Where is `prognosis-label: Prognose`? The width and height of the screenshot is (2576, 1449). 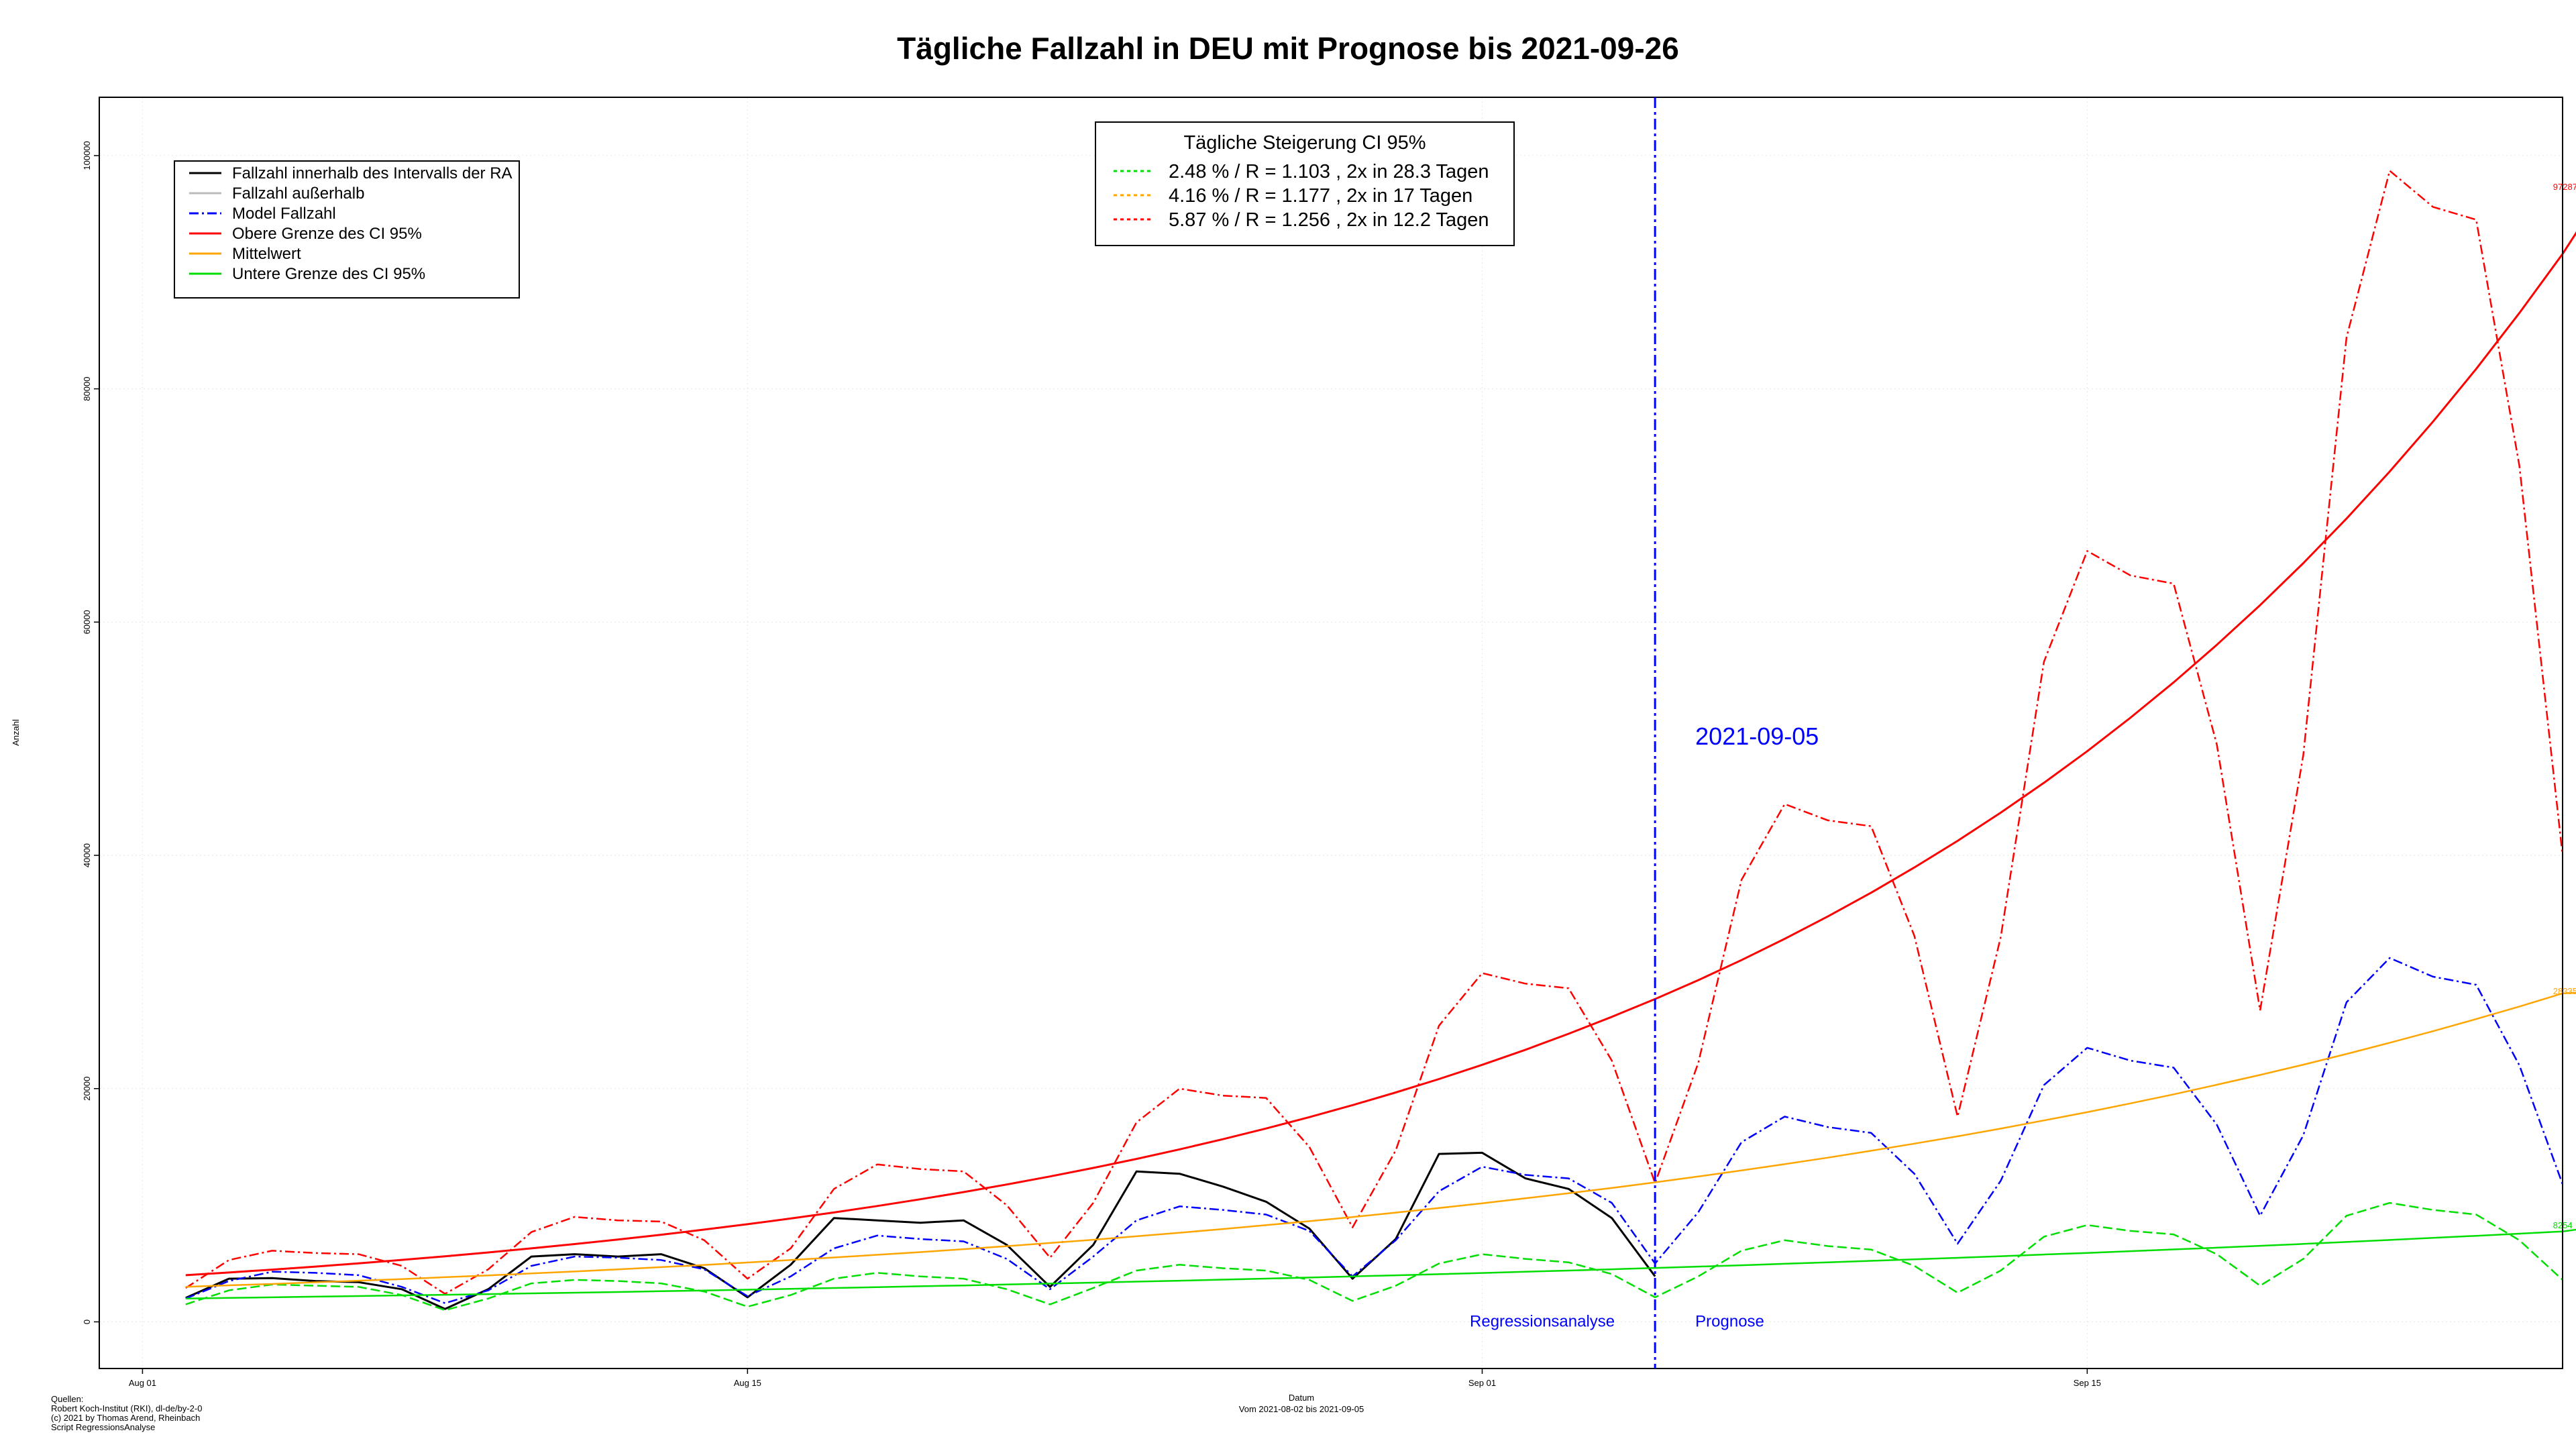
prognosis-label: Prognose is located at coordinates (1729, 1321).